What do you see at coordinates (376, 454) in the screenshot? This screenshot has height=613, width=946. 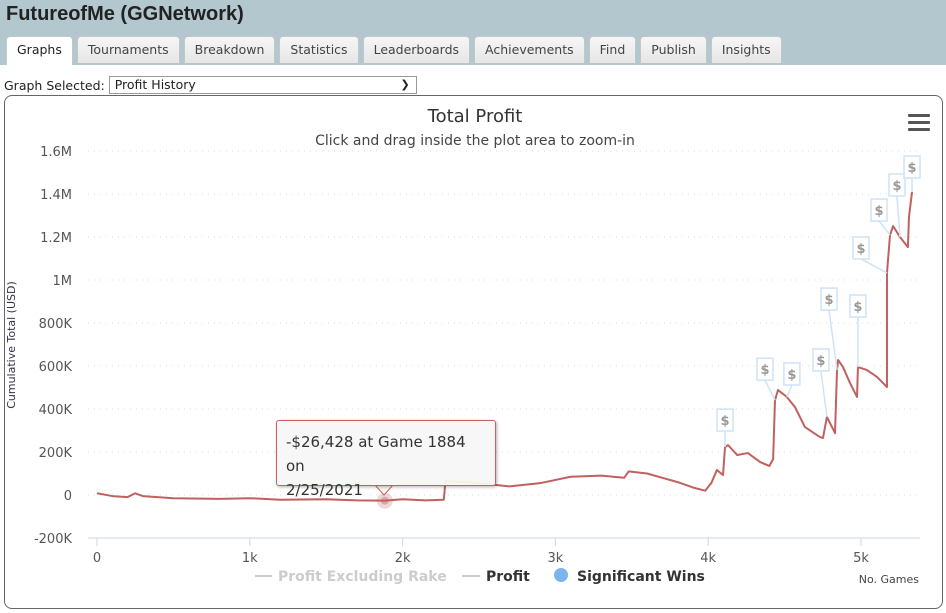 I see `tooltip-line-1: -$26,428 at Game 1884 on` at bounding box center [376, 454].